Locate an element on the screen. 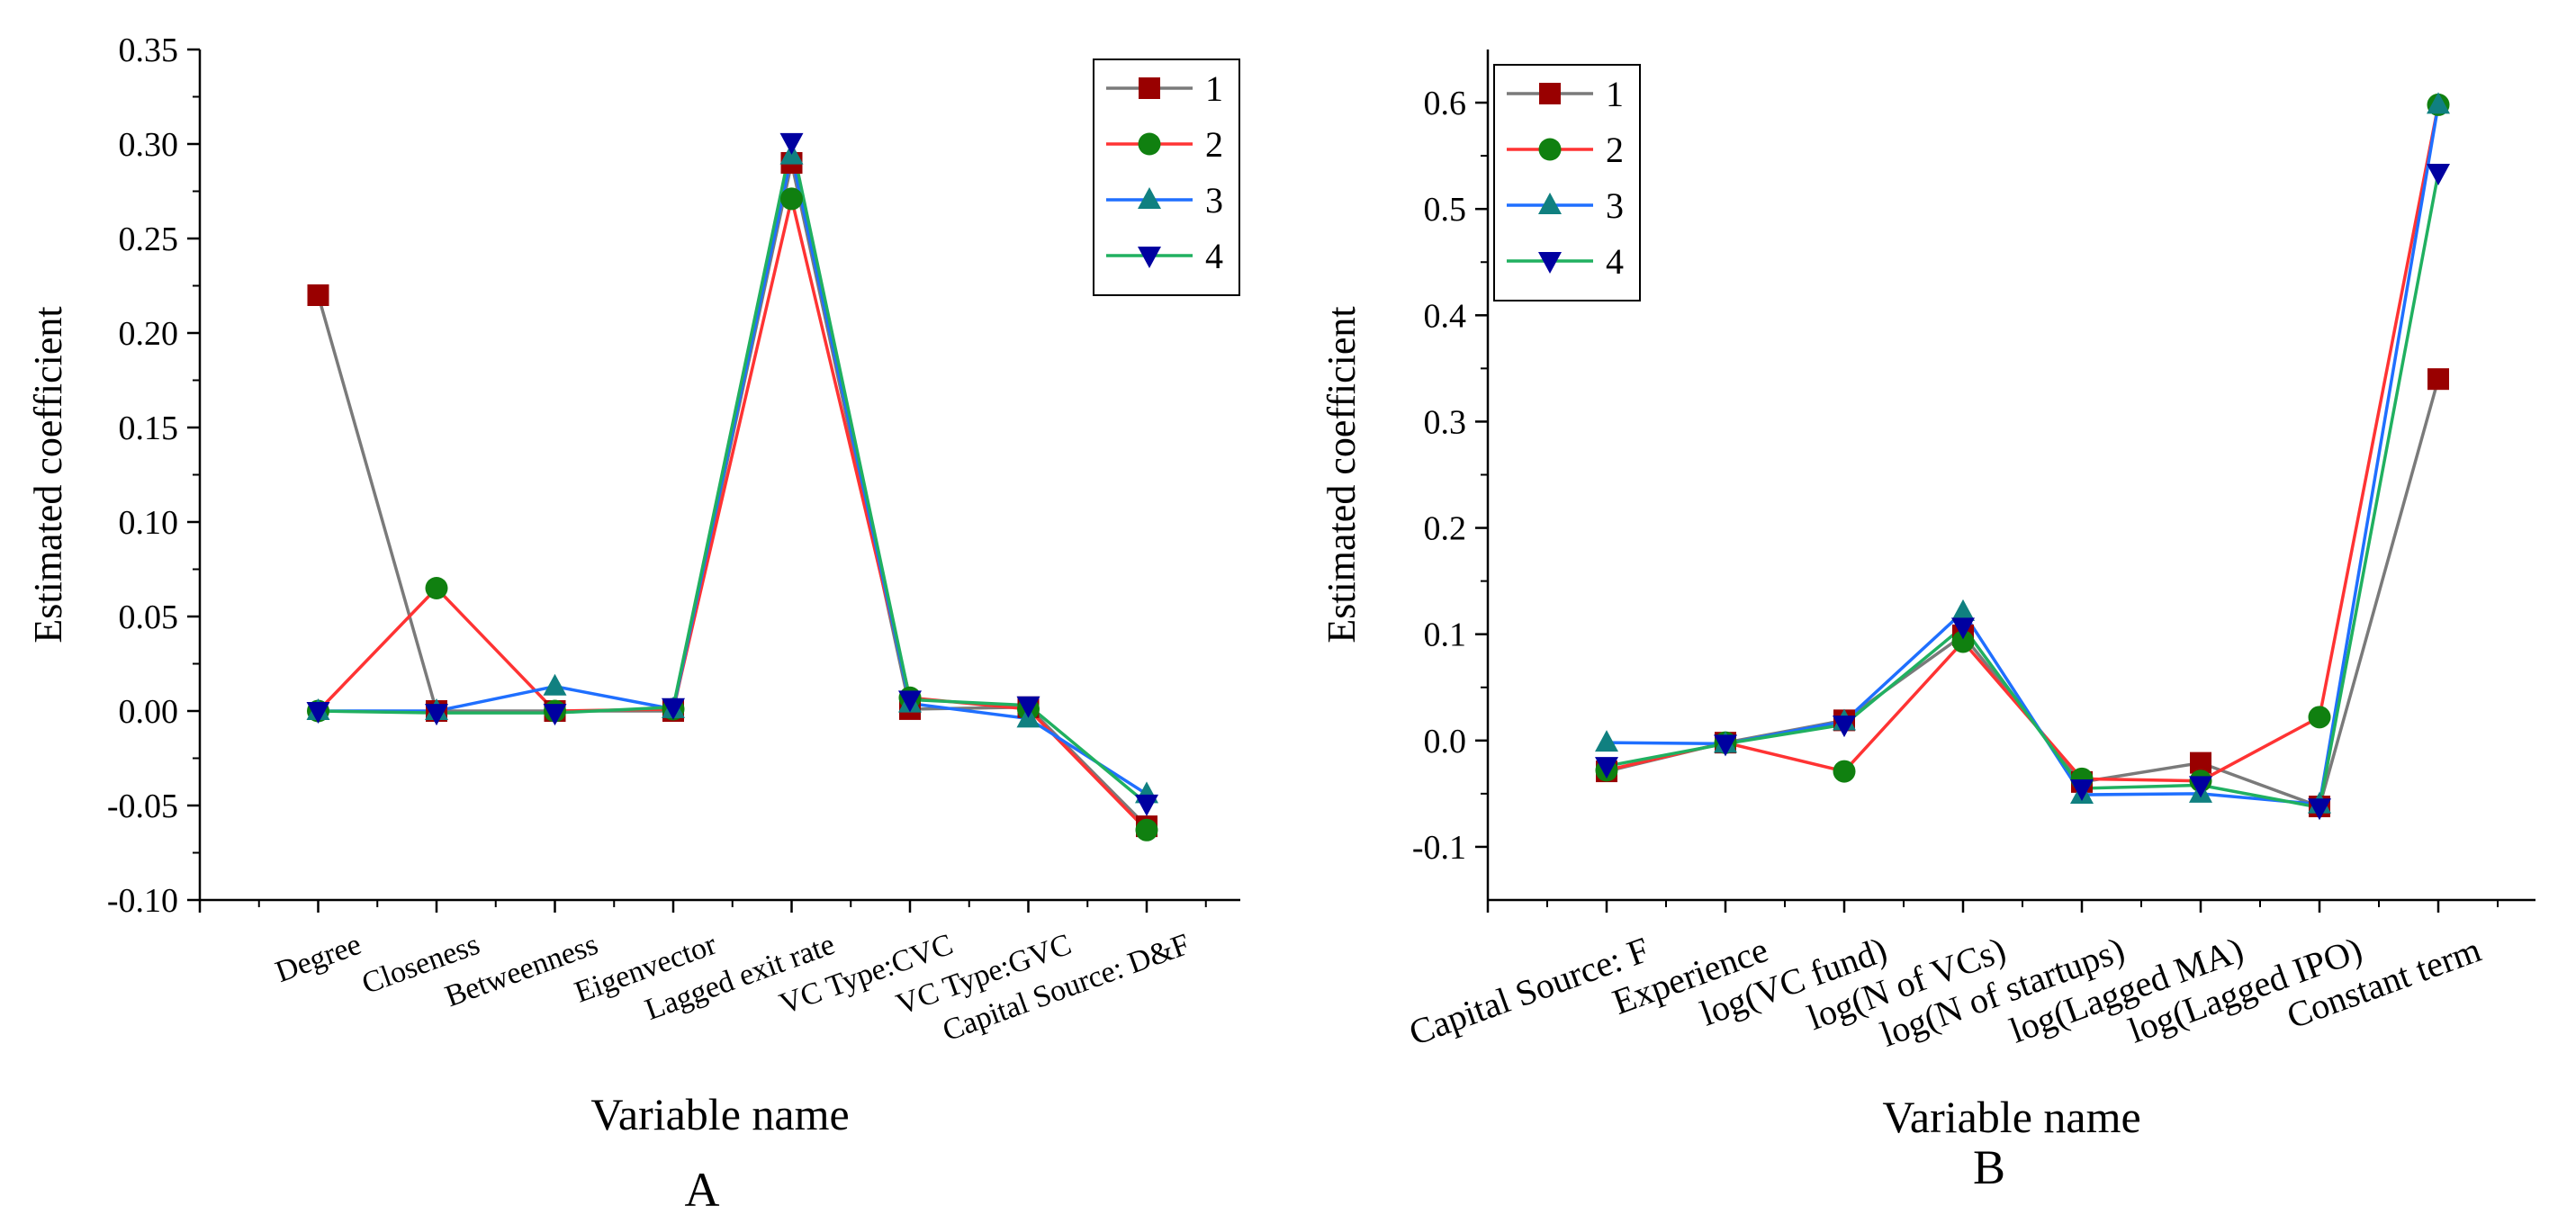  x-tick-label: Degree is located at coordinates (318, 958).